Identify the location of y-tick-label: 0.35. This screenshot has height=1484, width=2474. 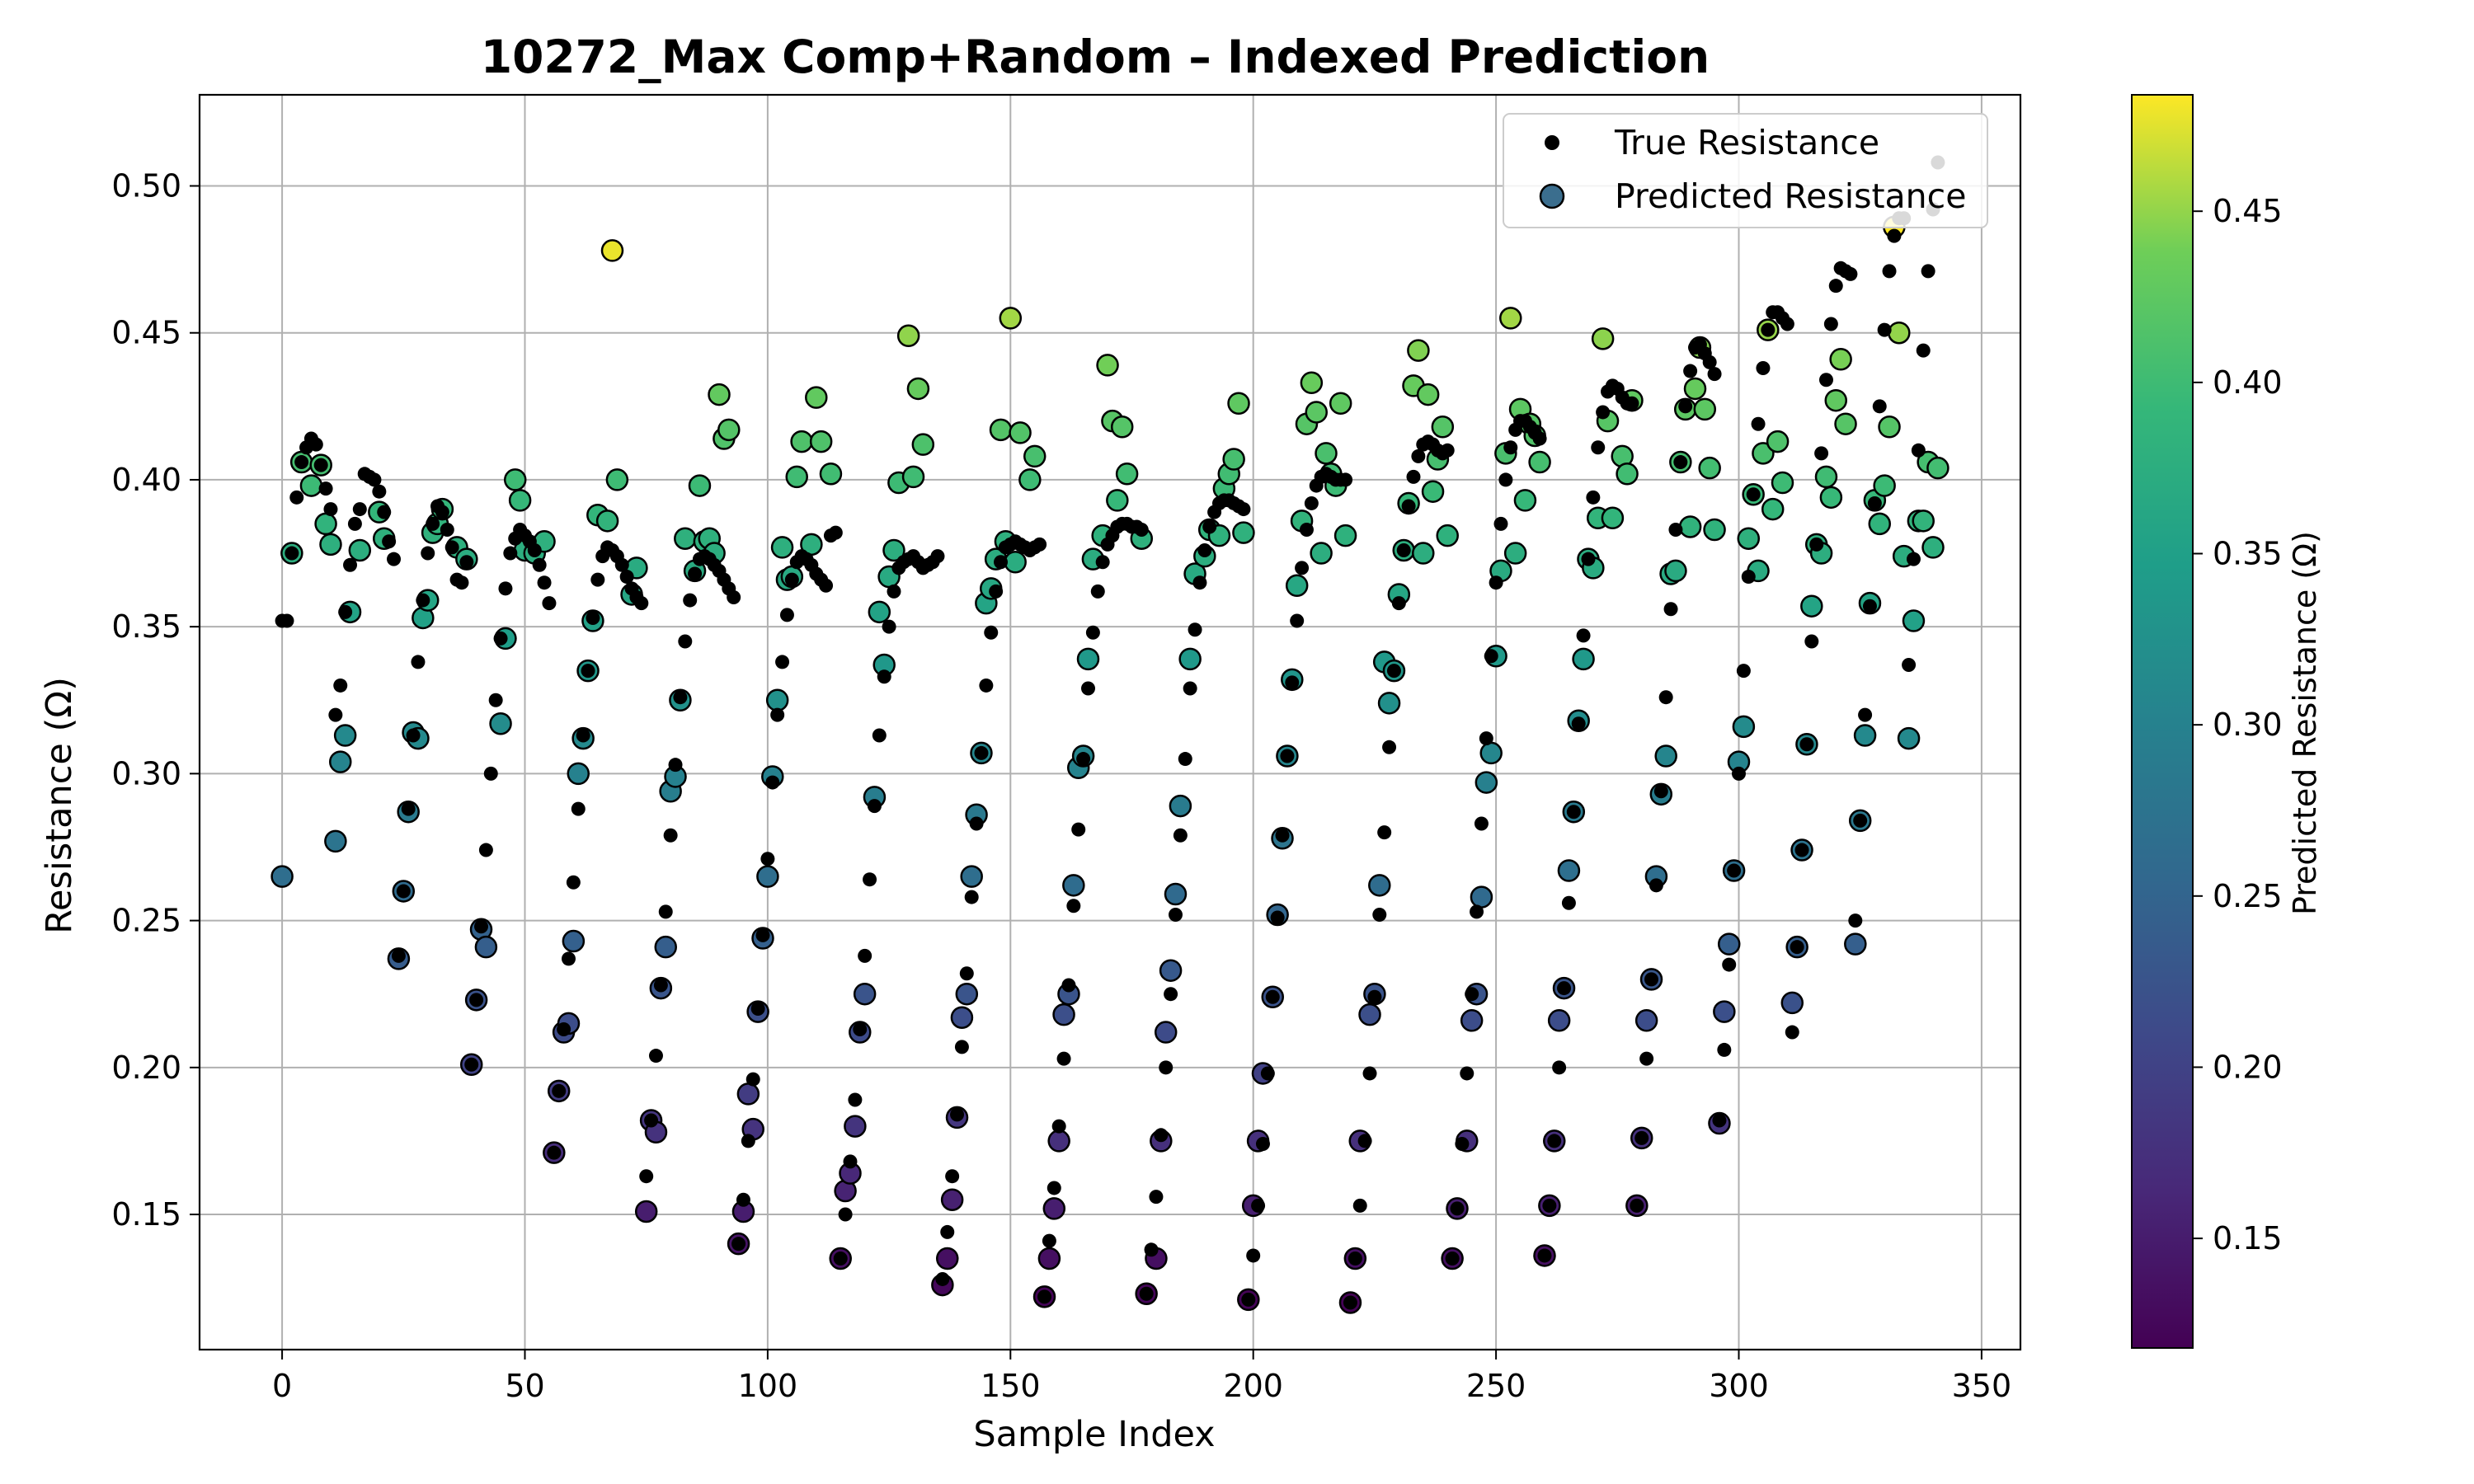
(146, 626).